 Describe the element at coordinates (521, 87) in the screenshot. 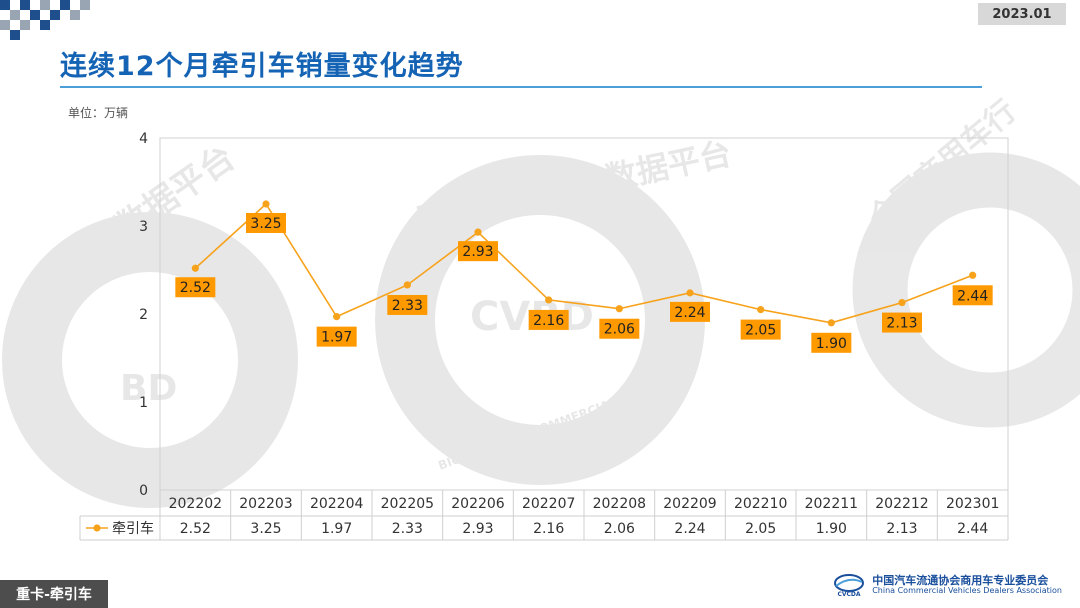

I see `title-underline` at that location.